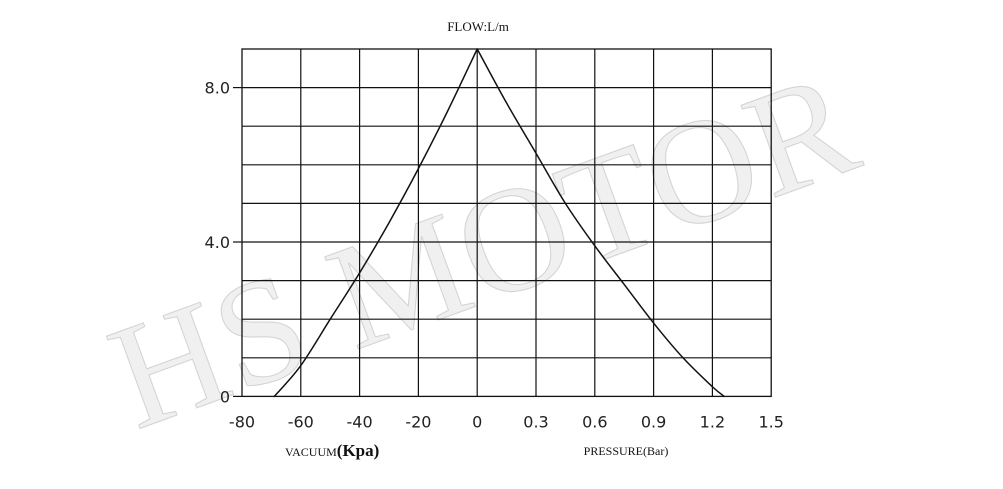  I want to click on vacuum-axis-label-unit: (Kpa), so click(358, 450).